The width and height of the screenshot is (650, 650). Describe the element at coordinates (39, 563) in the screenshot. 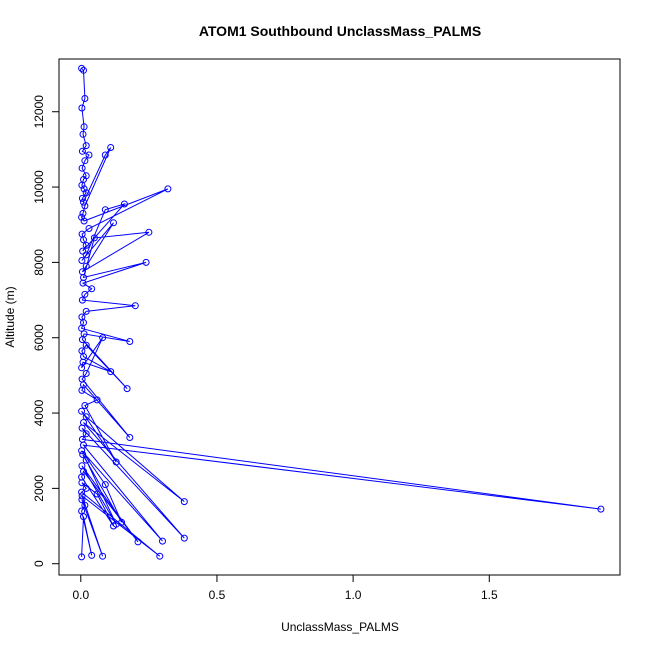

I see `y-tick-label: 0` at that location.